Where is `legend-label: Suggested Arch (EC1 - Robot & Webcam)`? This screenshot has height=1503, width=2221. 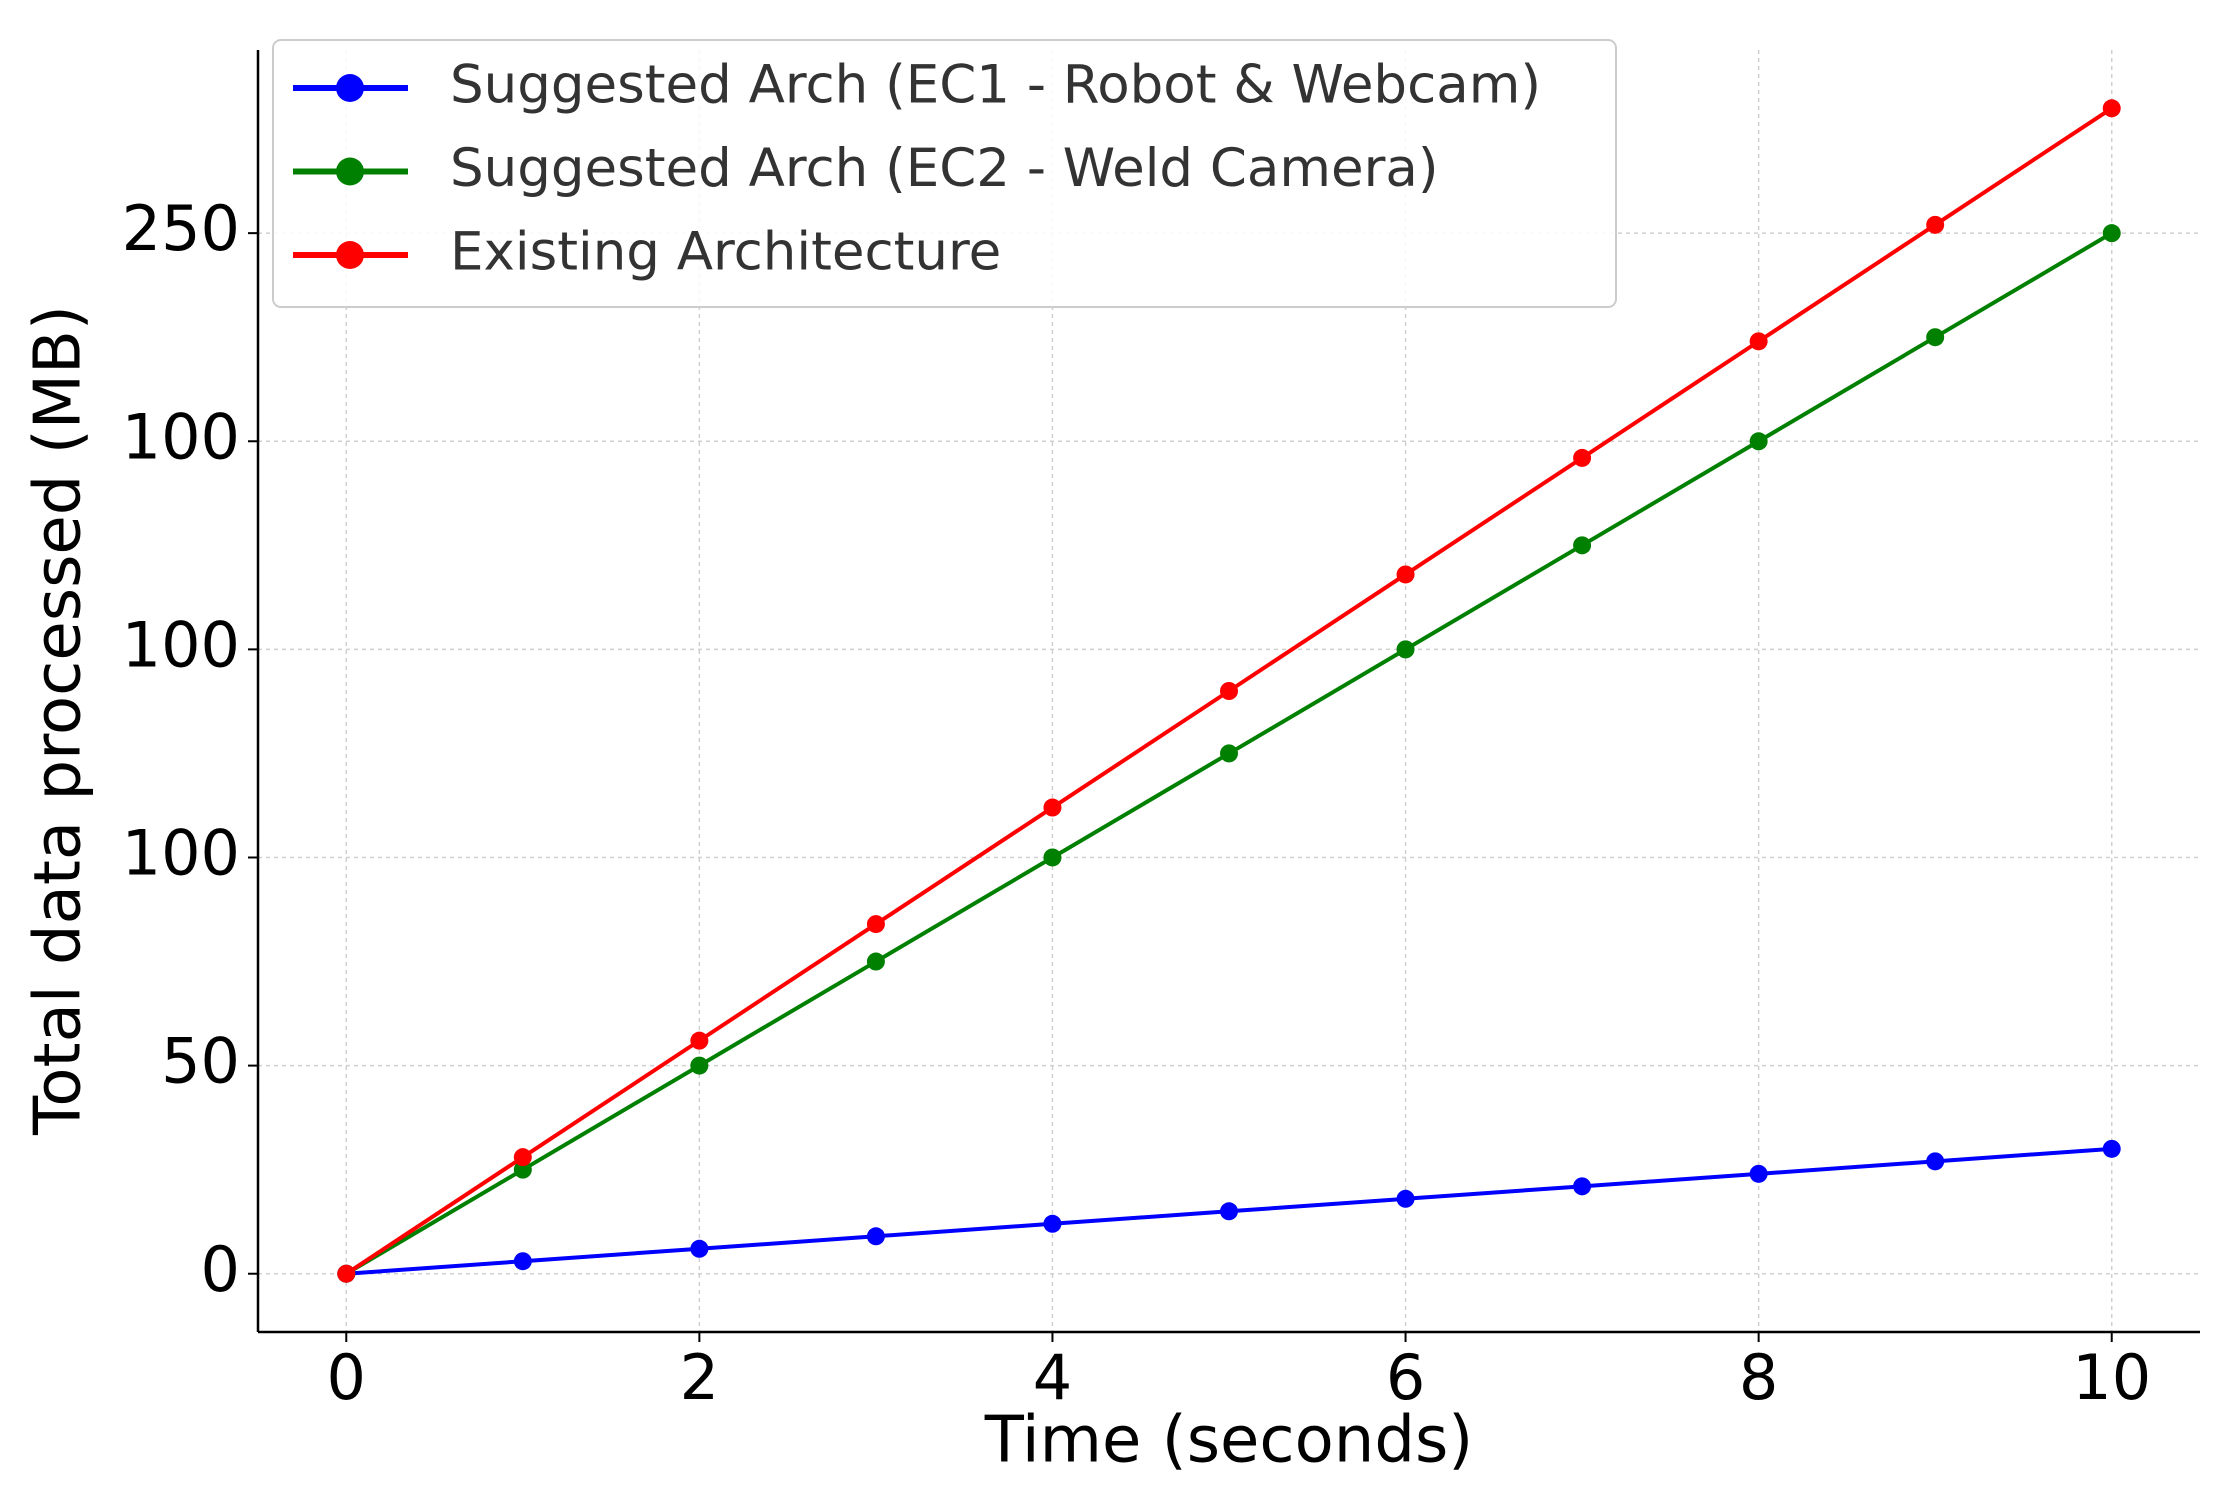 legend-label: Suggested Arch (EC1 - Robot & Webcam) is located at coordinates (995, 85).